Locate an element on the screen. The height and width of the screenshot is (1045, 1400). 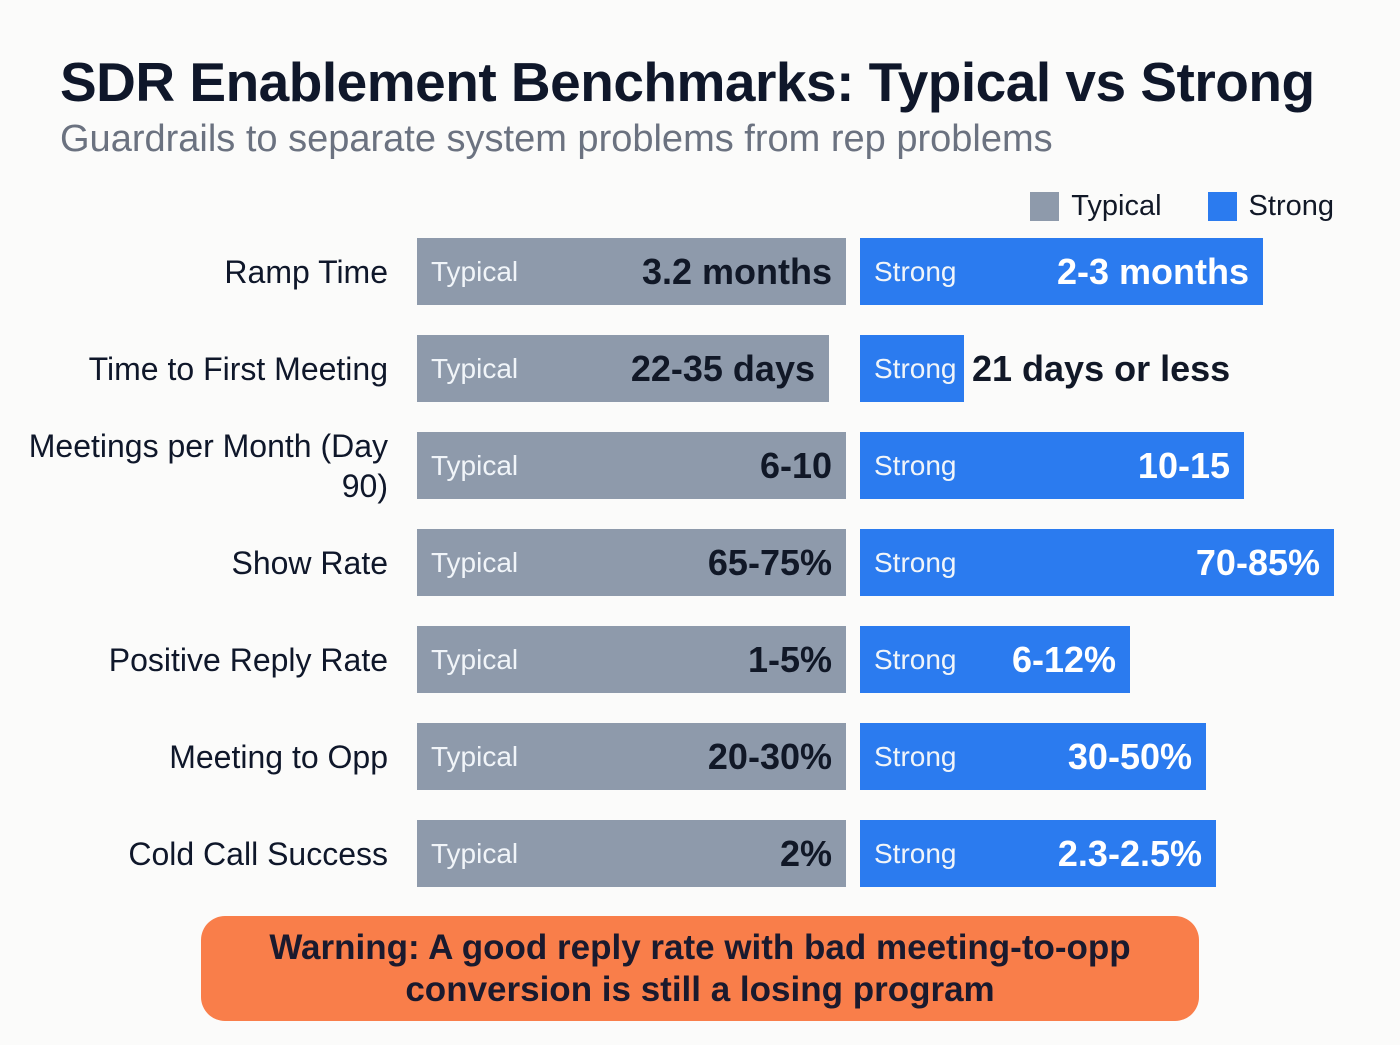
legend: Typical Strong is located at coordinates (1182, 206).